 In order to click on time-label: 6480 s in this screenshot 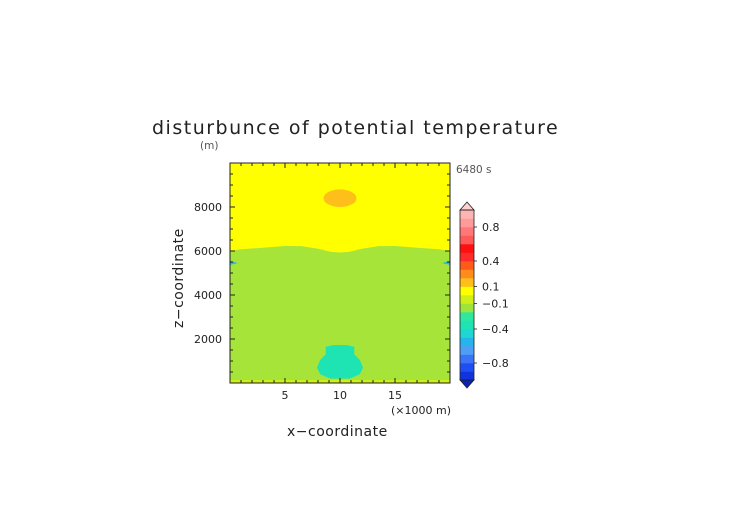, I will do `click(474, 170)`.